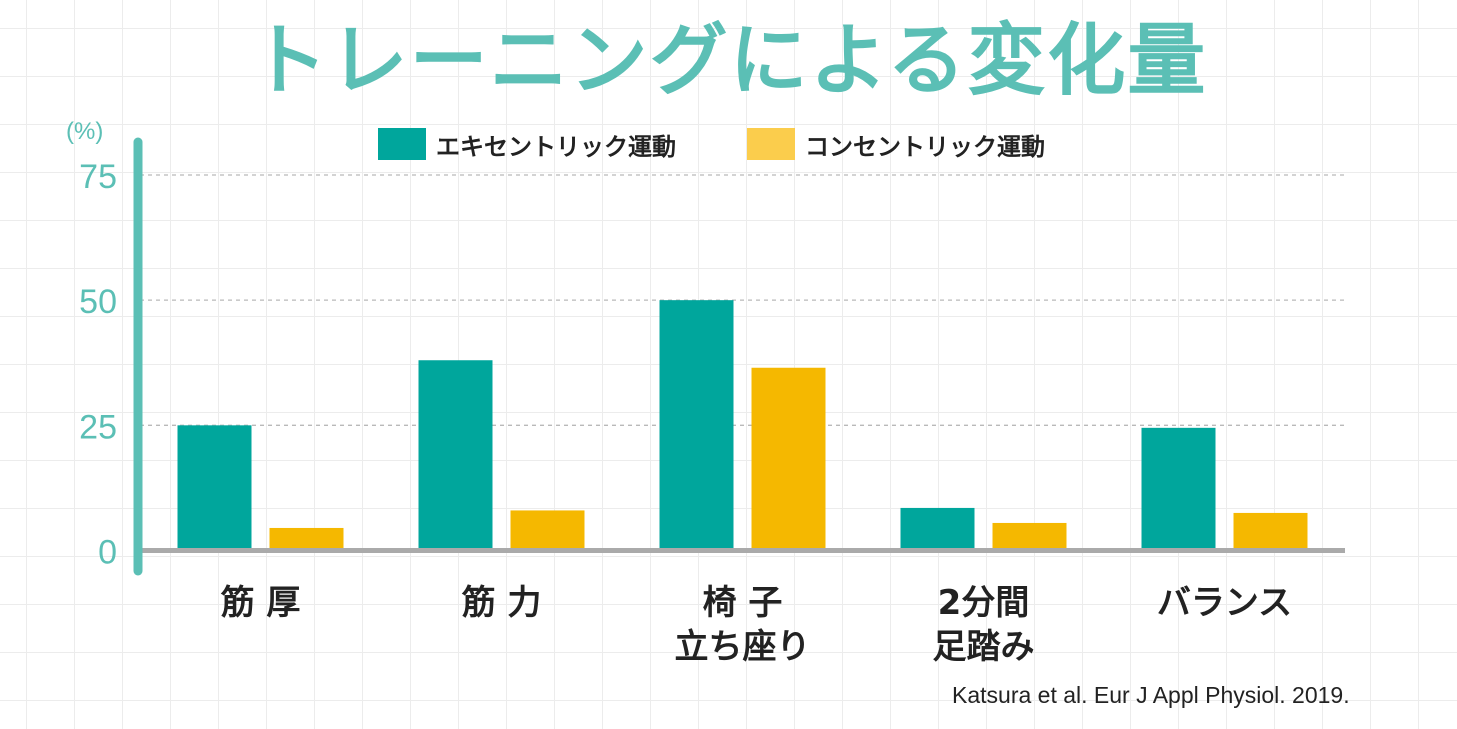  What do you see at coordinates (502, 603) in the screenshot?
I see `category-label-1-0: 筋 力` at bounding box center [502, 603].